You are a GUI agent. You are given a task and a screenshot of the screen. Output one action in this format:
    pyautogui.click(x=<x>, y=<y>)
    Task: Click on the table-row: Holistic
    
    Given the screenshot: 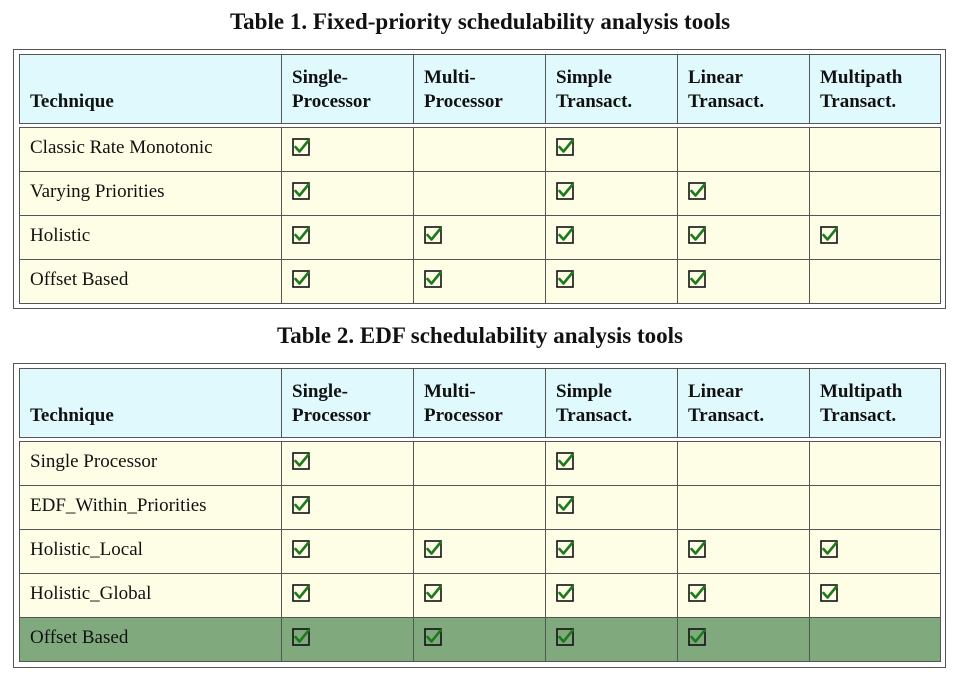 What is the action you would take?
    pyautogui.click(x=480, y=237)
    